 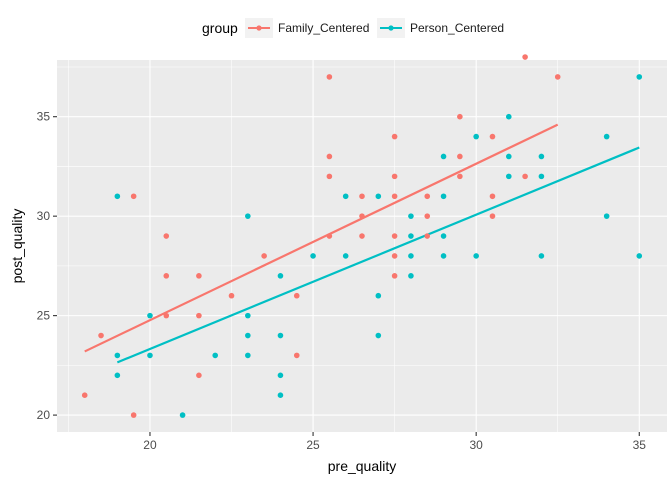 I want to click on legend: group Family_Centered Person_Centered, so click(x=353, y=28).